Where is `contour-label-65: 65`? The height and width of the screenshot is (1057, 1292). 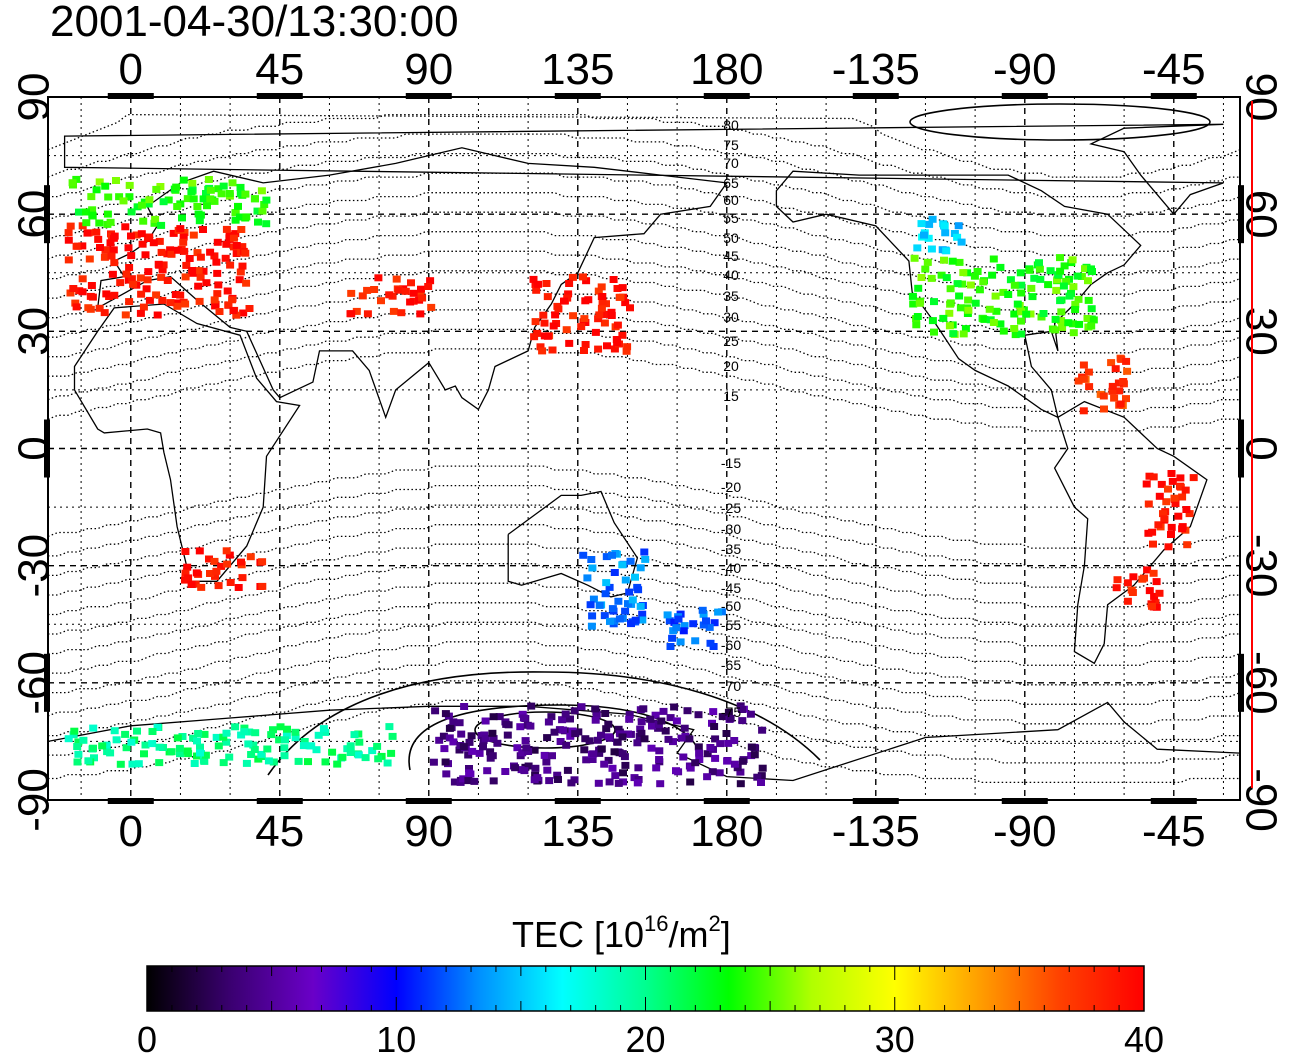
contour-label-65: 65 is located at coordinates (731, 183).